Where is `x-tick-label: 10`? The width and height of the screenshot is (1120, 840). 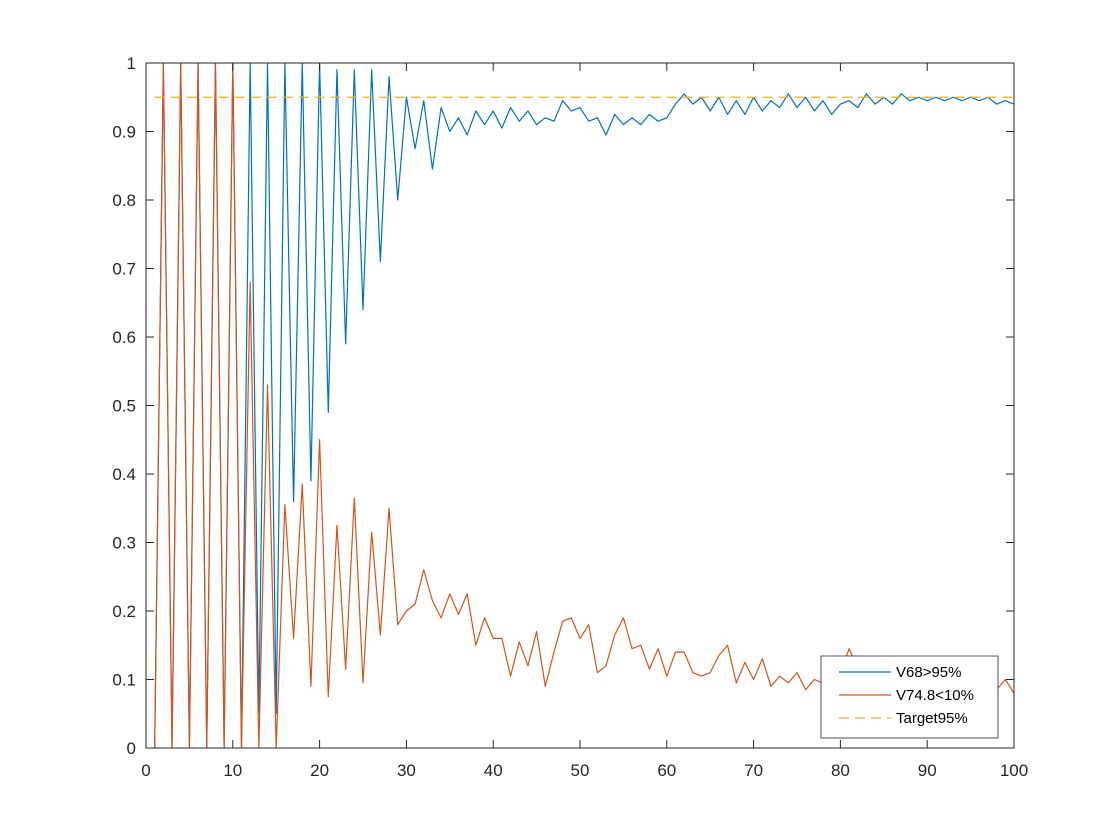
x-tick-label: 10 is located at coordinates (232, 770).